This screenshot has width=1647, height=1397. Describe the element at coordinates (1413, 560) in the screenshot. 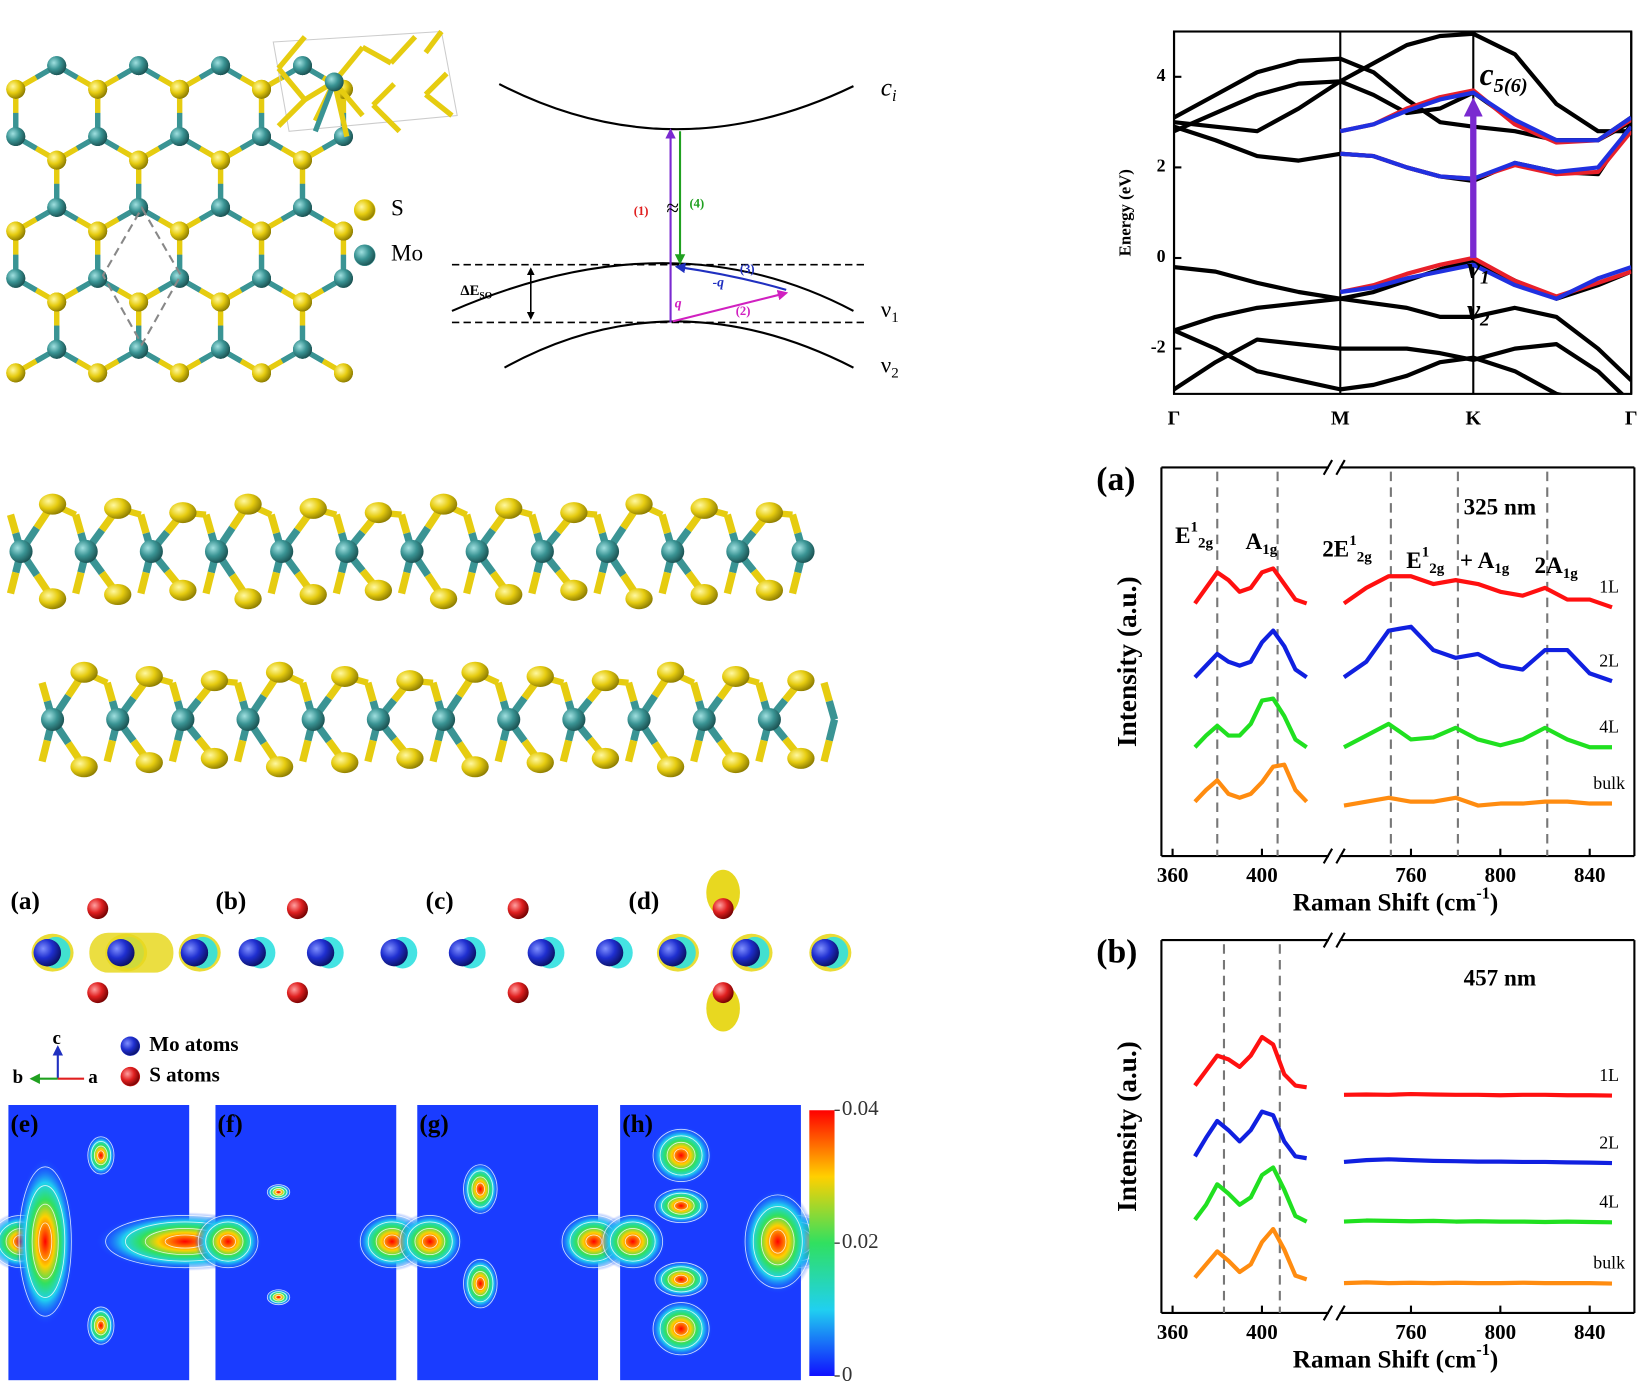

I see `peak-label-text: E` at that location.